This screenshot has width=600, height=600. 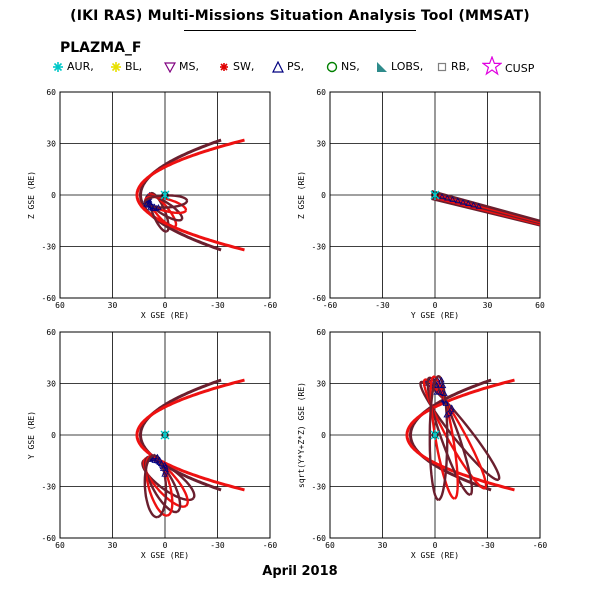 I want to click on triangle-up-icon, so click(x=278, y=66).